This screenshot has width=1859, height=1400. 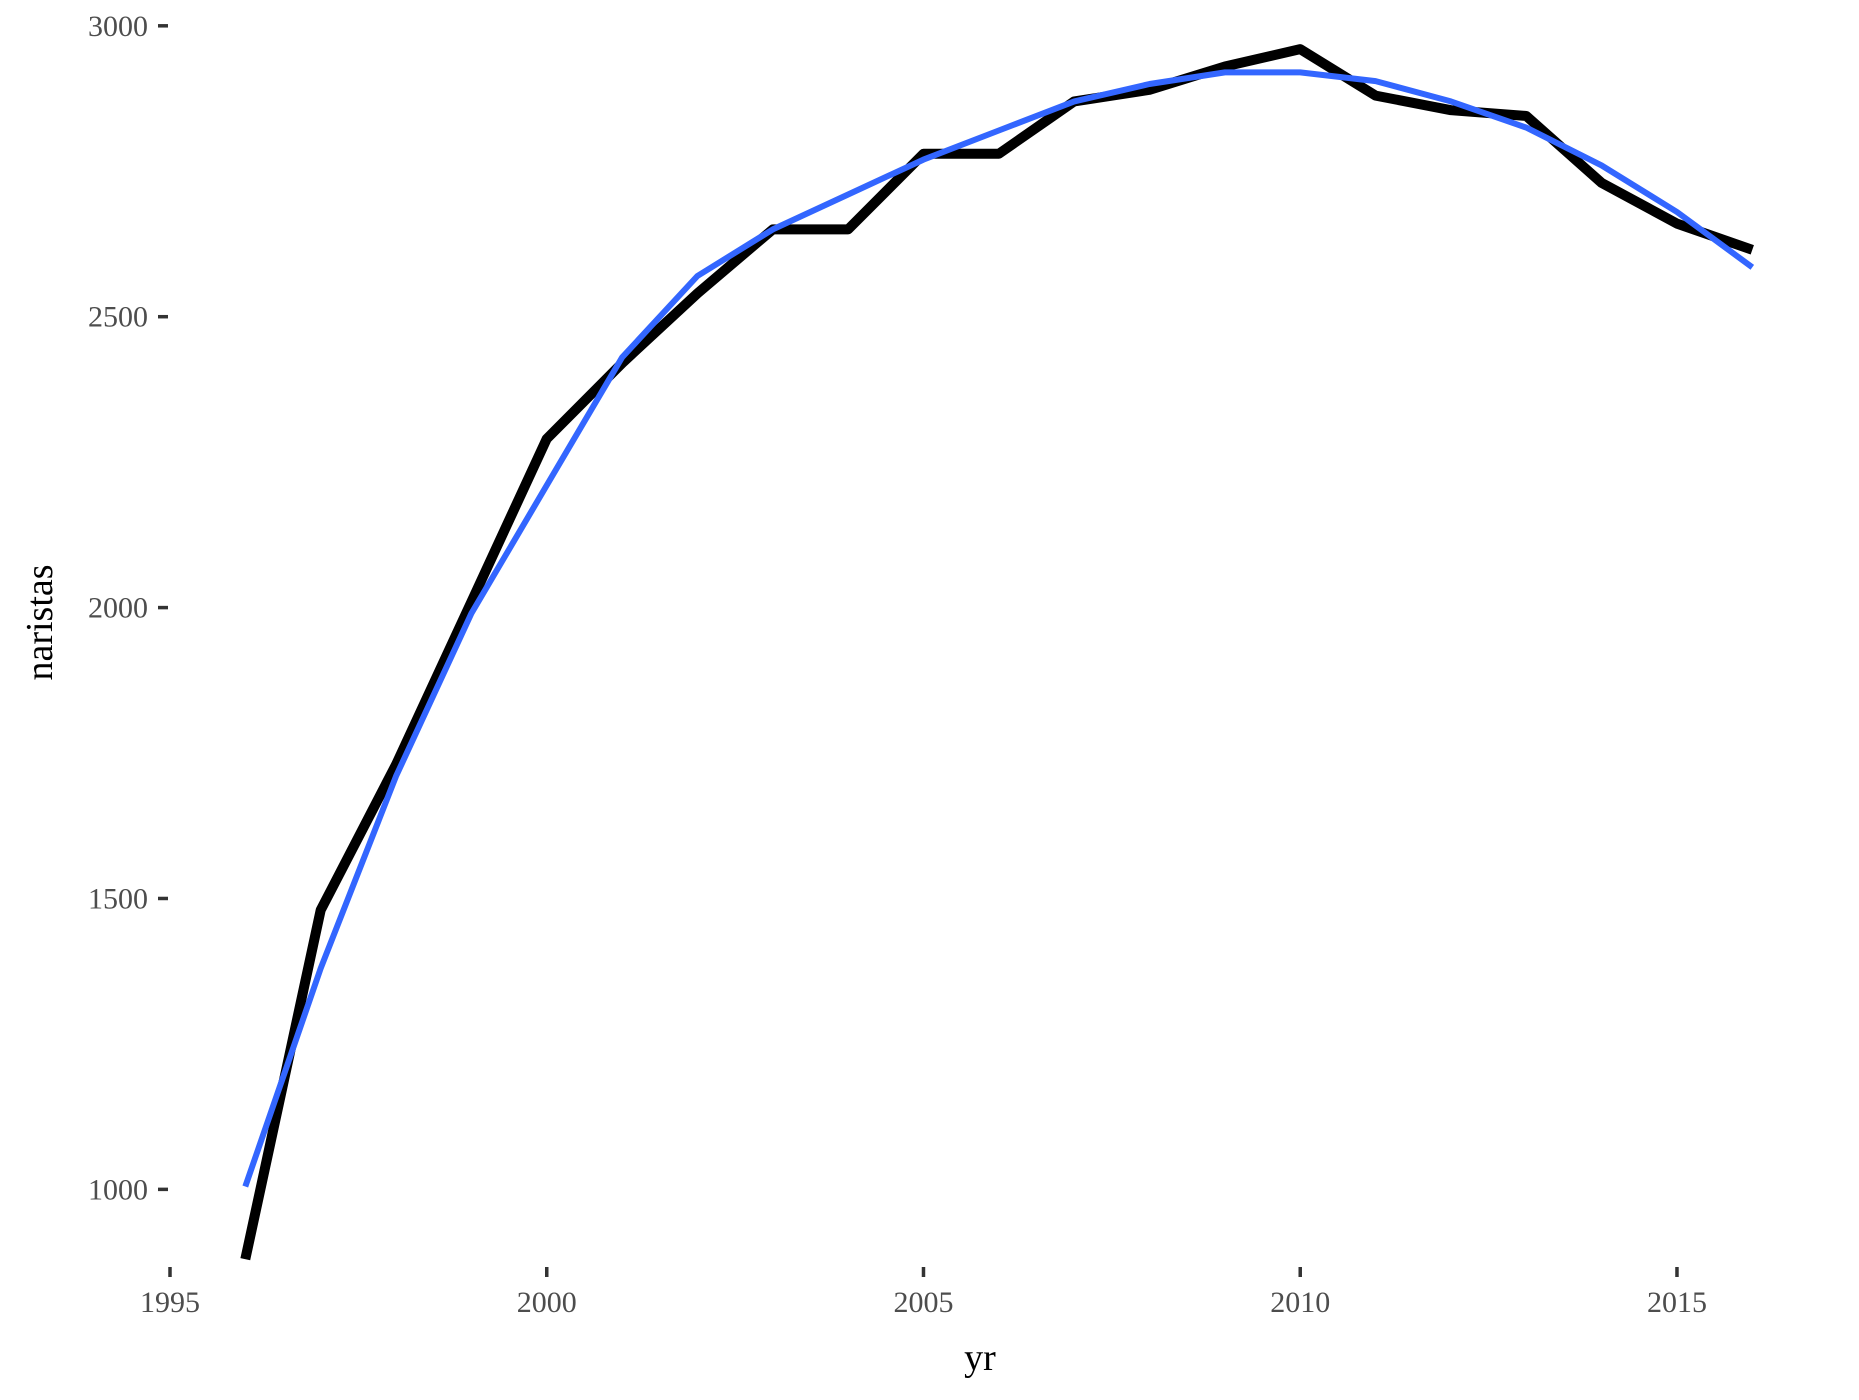 I want to click on y-axis: 1000 1500 2000 2500 3000, so click(x=128, y=608).